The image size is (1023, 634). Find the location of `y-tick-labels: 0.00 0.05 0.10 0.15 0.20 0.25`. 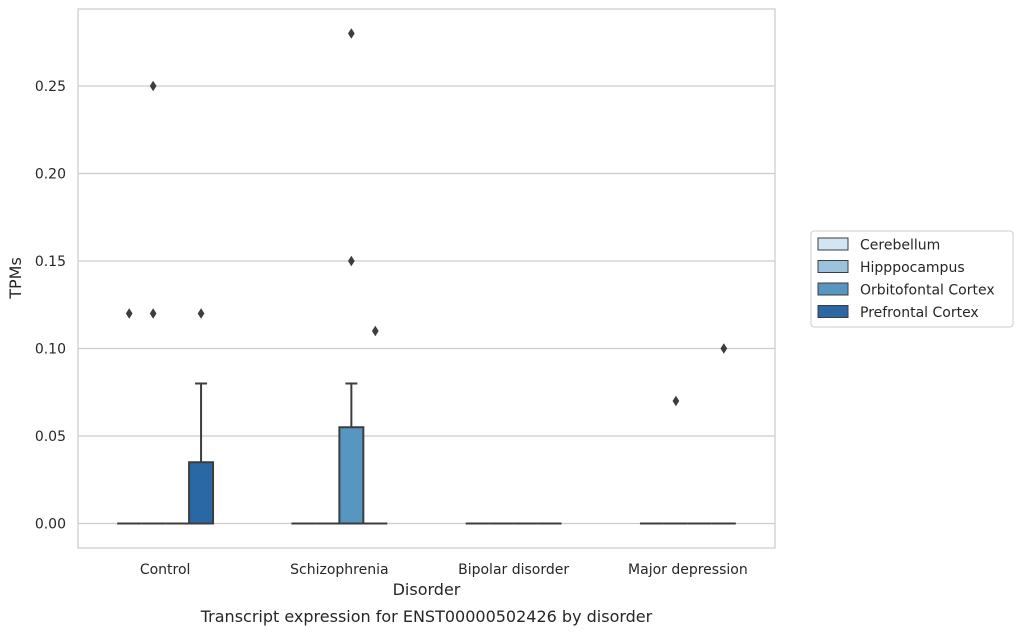

y-tick-labels: 0.00 0.05 0.10 0.15 0.20 0.25 is located at coordinates (50, 306).